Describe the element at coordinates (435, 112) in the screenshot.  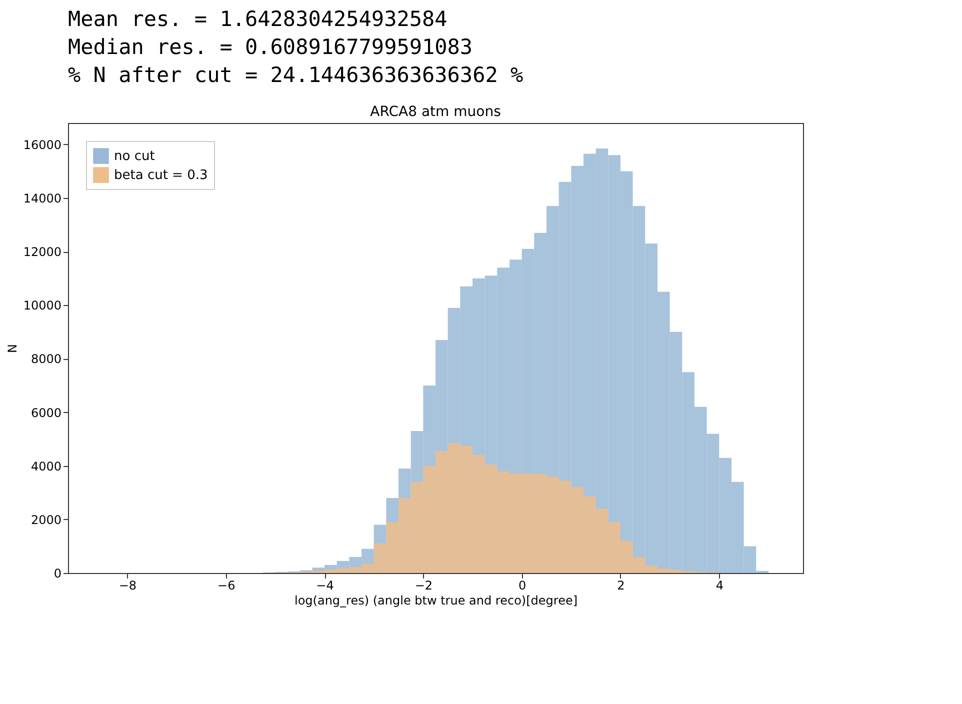
I see `chart-title: ARCA8 atm muons` at that location.